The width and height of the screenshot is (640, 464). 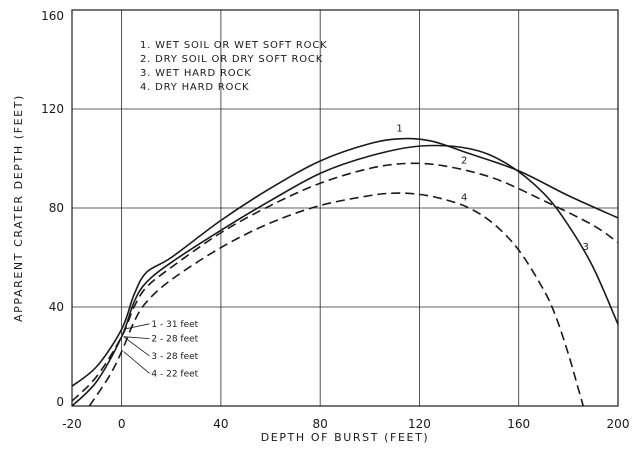 I want to click on legend-entry-2: 2. DRY SOIL OR DRY SOFT ROCK, so click(x=231, y=59).